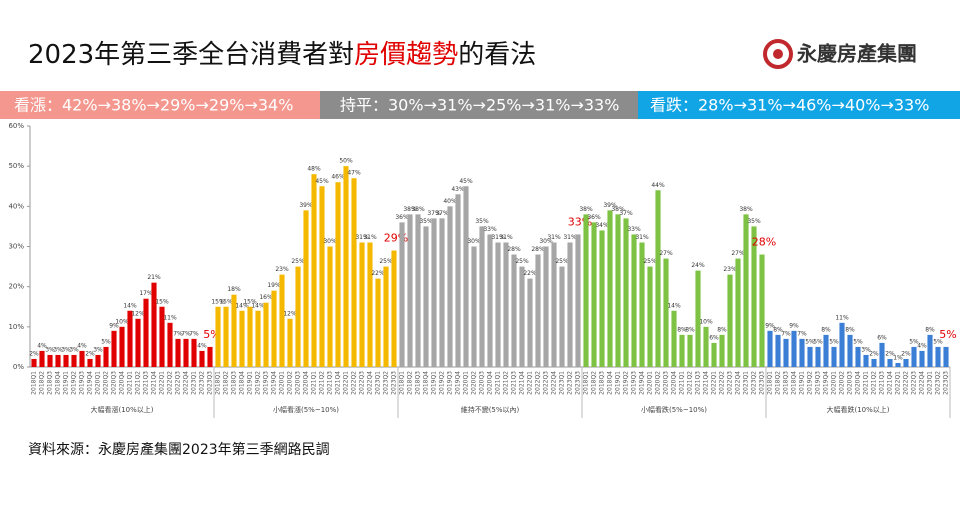 The image size is (960, 508). What do you see at coordinates (890, 353) in the screenshot?
I see `data-label: 2%` at bounding box center [890, 353].